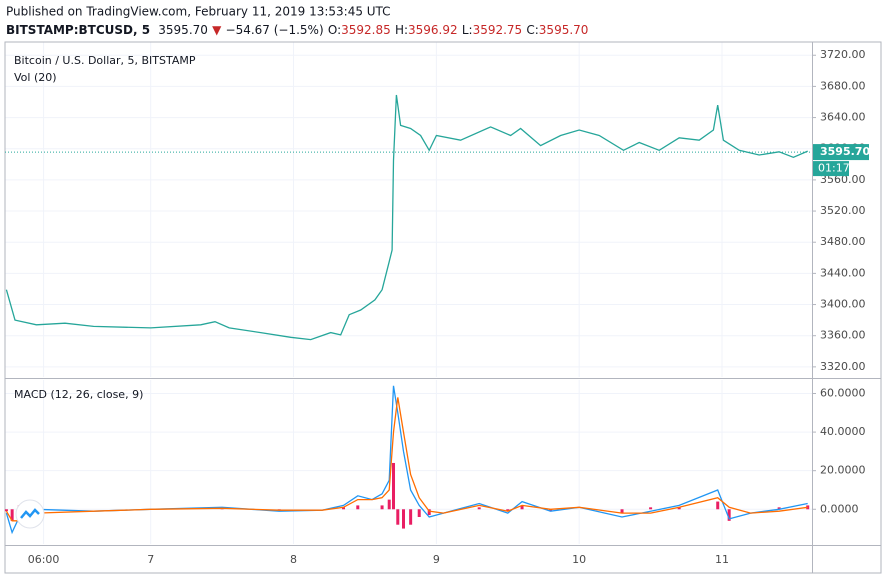  What do you see at coordinates (843, 210) in the screenshot?
I see `y-tick-label: 3520.00` at bounding box center [843, 210].